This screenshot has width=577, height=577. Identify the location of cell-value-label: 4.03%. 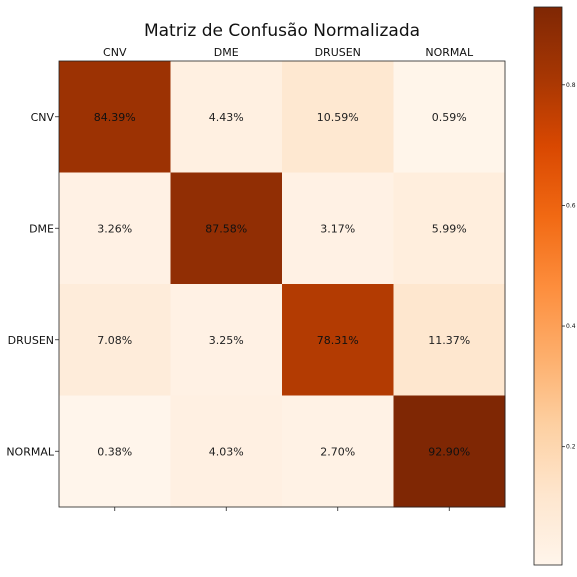
(226, 451).